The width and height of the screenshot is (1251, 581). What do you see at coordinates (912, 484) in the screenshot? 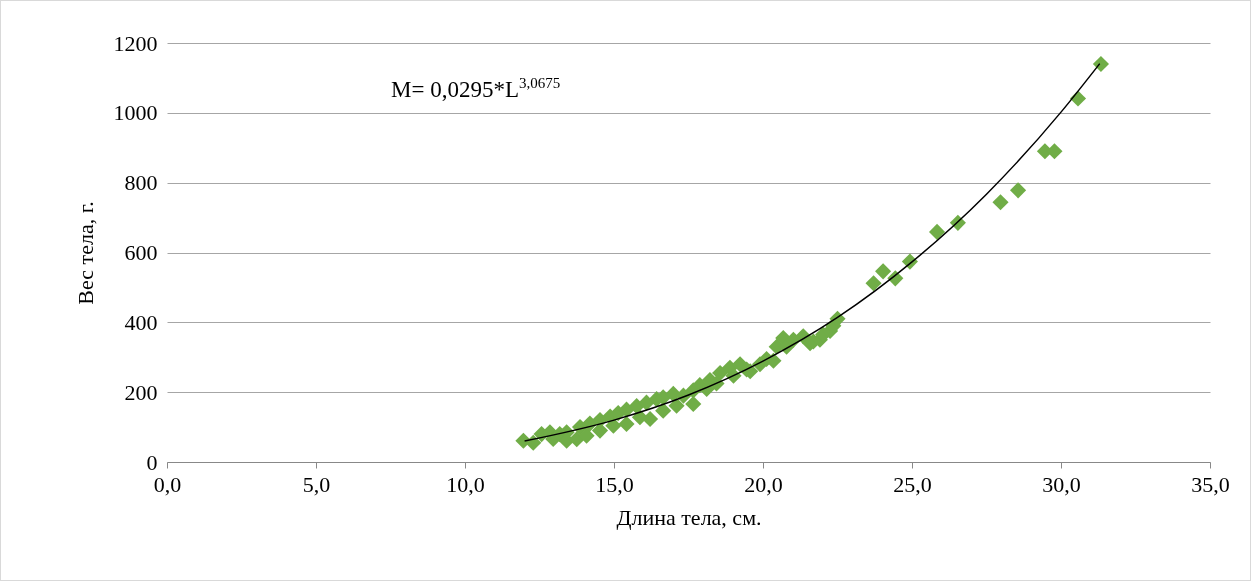
I see `x-tick-label: 25,0` at bounding box center [912, 484].